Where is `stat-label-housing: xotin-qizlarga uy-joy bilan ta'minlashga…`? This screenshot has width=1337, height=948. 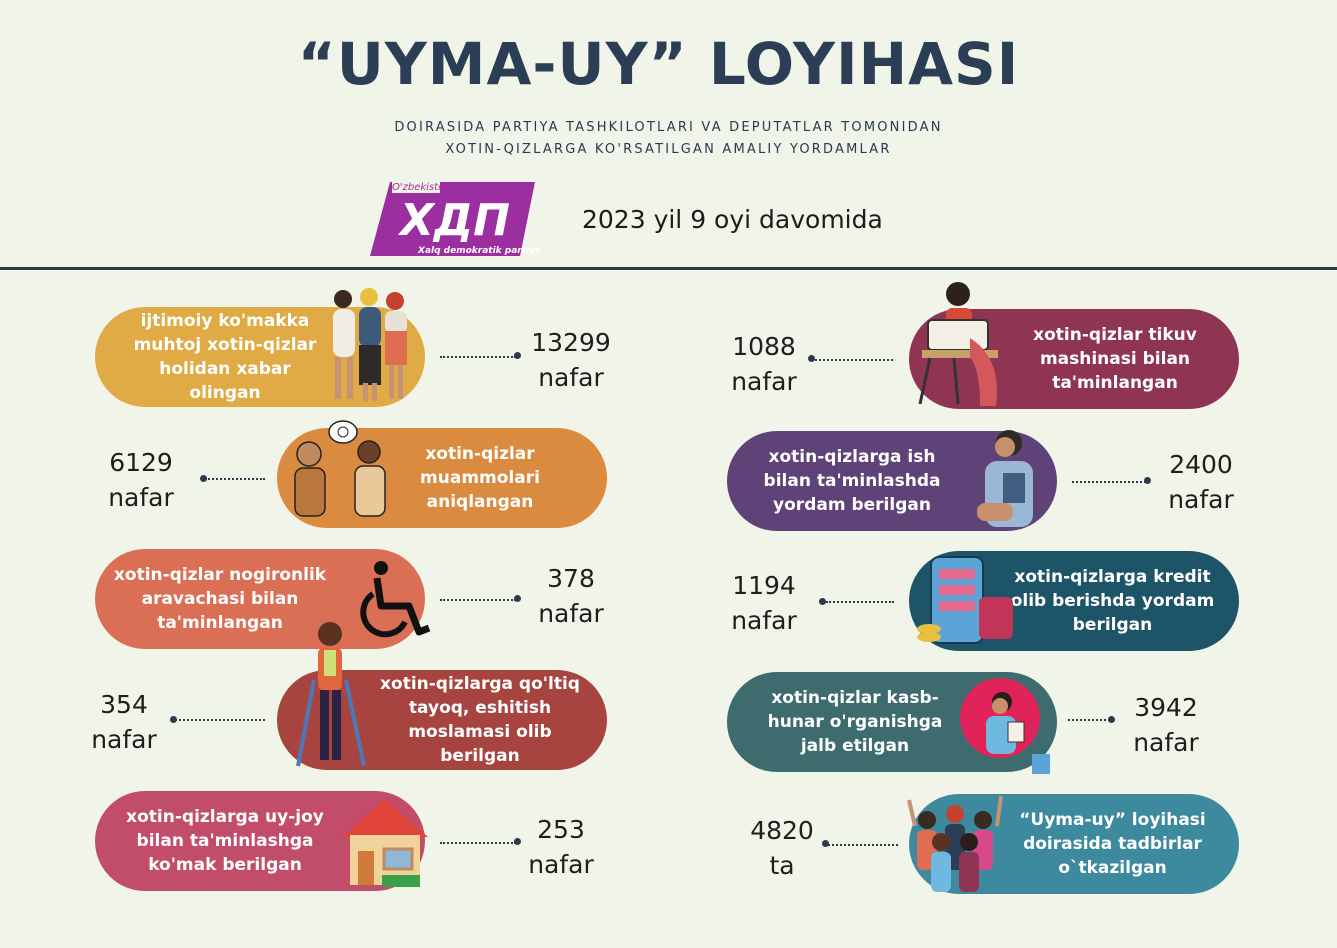 stat-label-housing: xotin-qizlarga uy-joy bilan ta'minlashga… is located at coordinates (225, 841).